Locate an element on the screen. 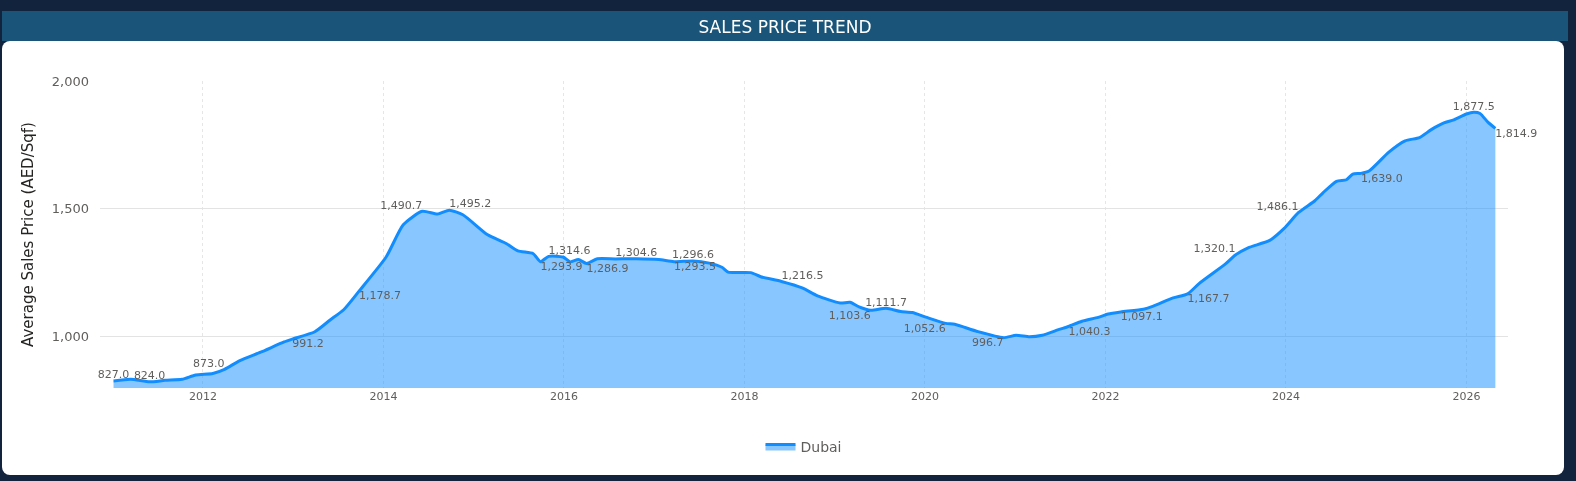  data-label: 1,216.5 is located at coordinates (802, 275).